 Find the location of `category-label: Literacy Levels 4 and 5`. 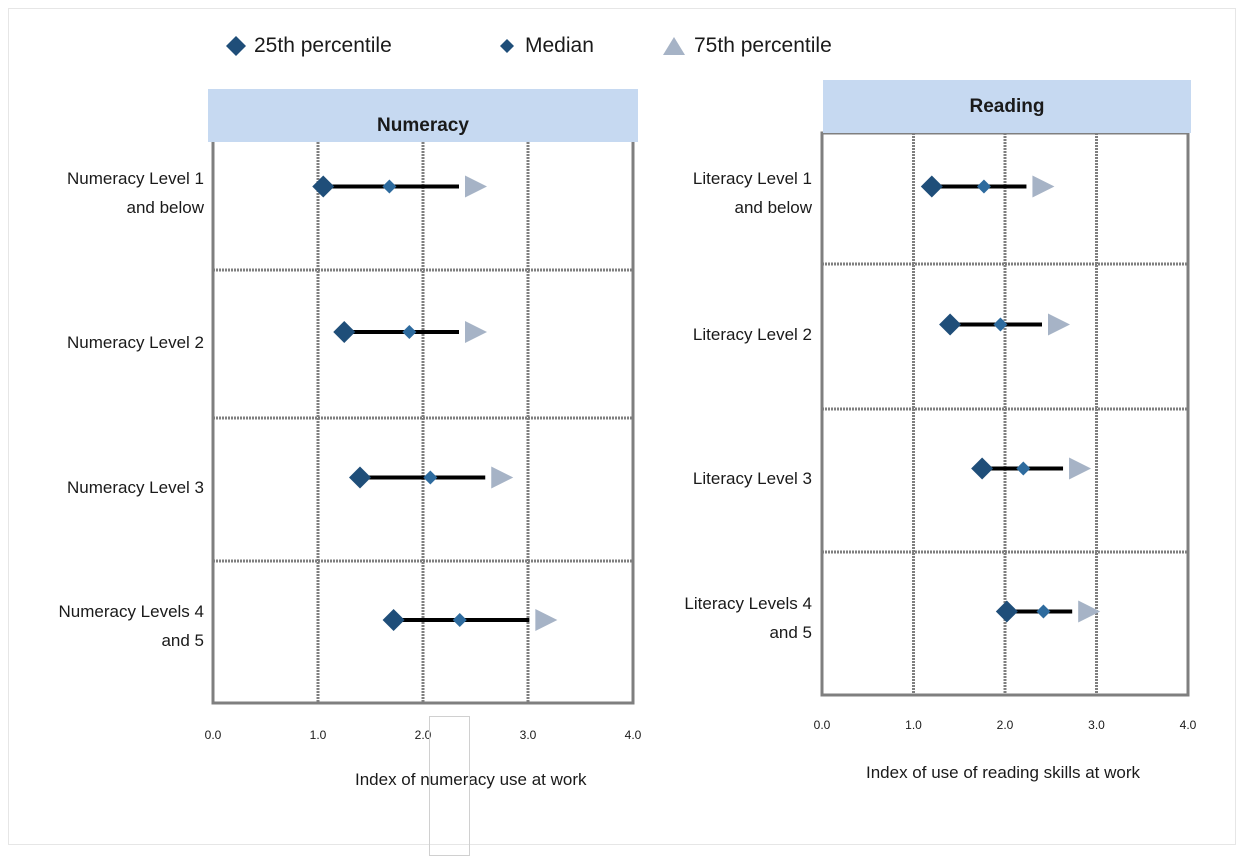

category-label: Literacy Levels 4 and 5 is located at coordinates (712, 618).